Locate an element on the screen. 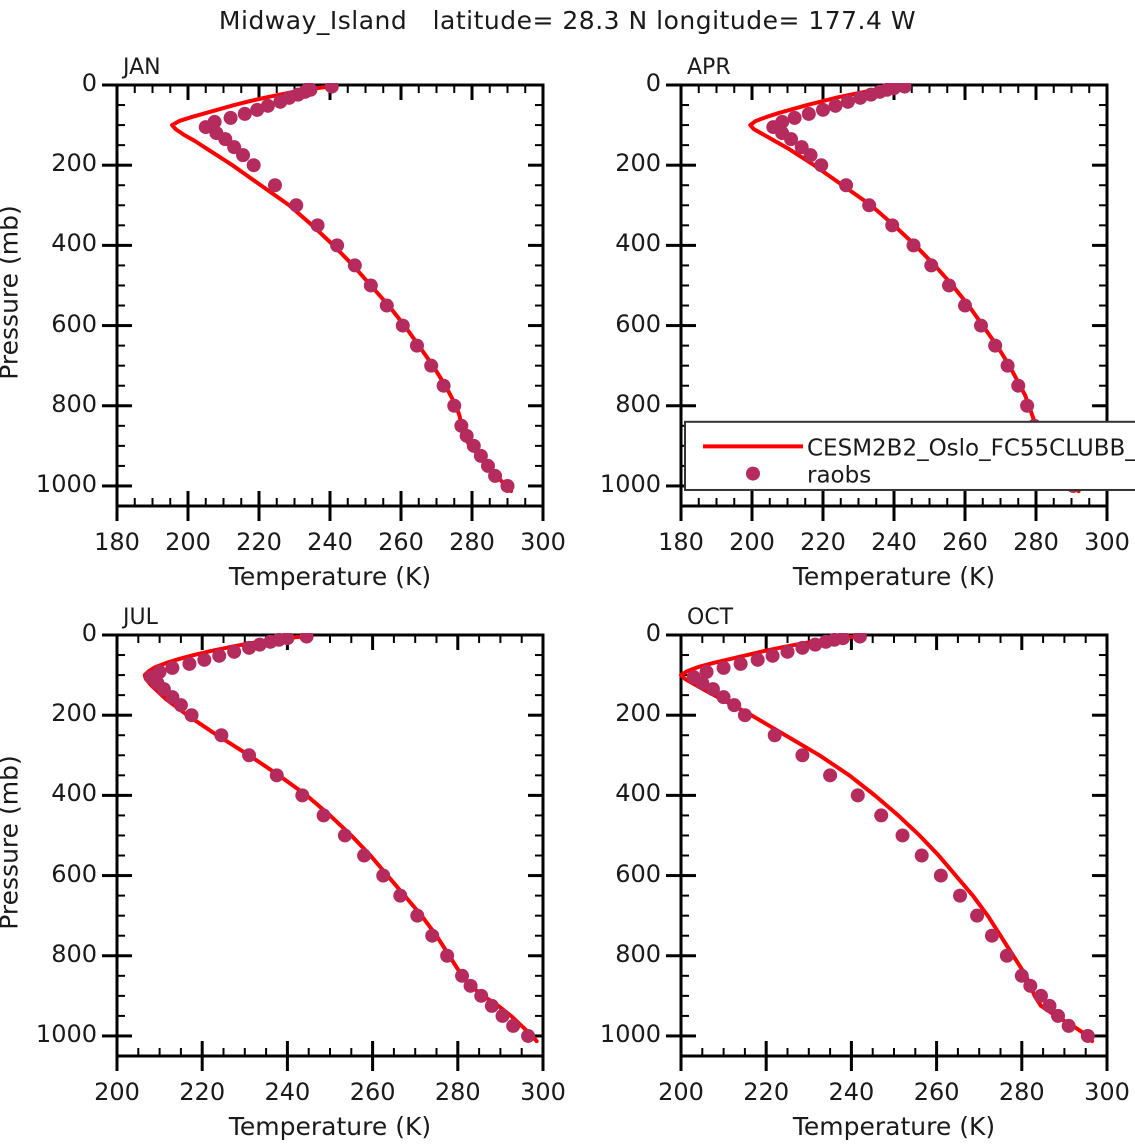 This screenshot has width=1135, height=1146. plot-oct is located at coordinates (887, 852).